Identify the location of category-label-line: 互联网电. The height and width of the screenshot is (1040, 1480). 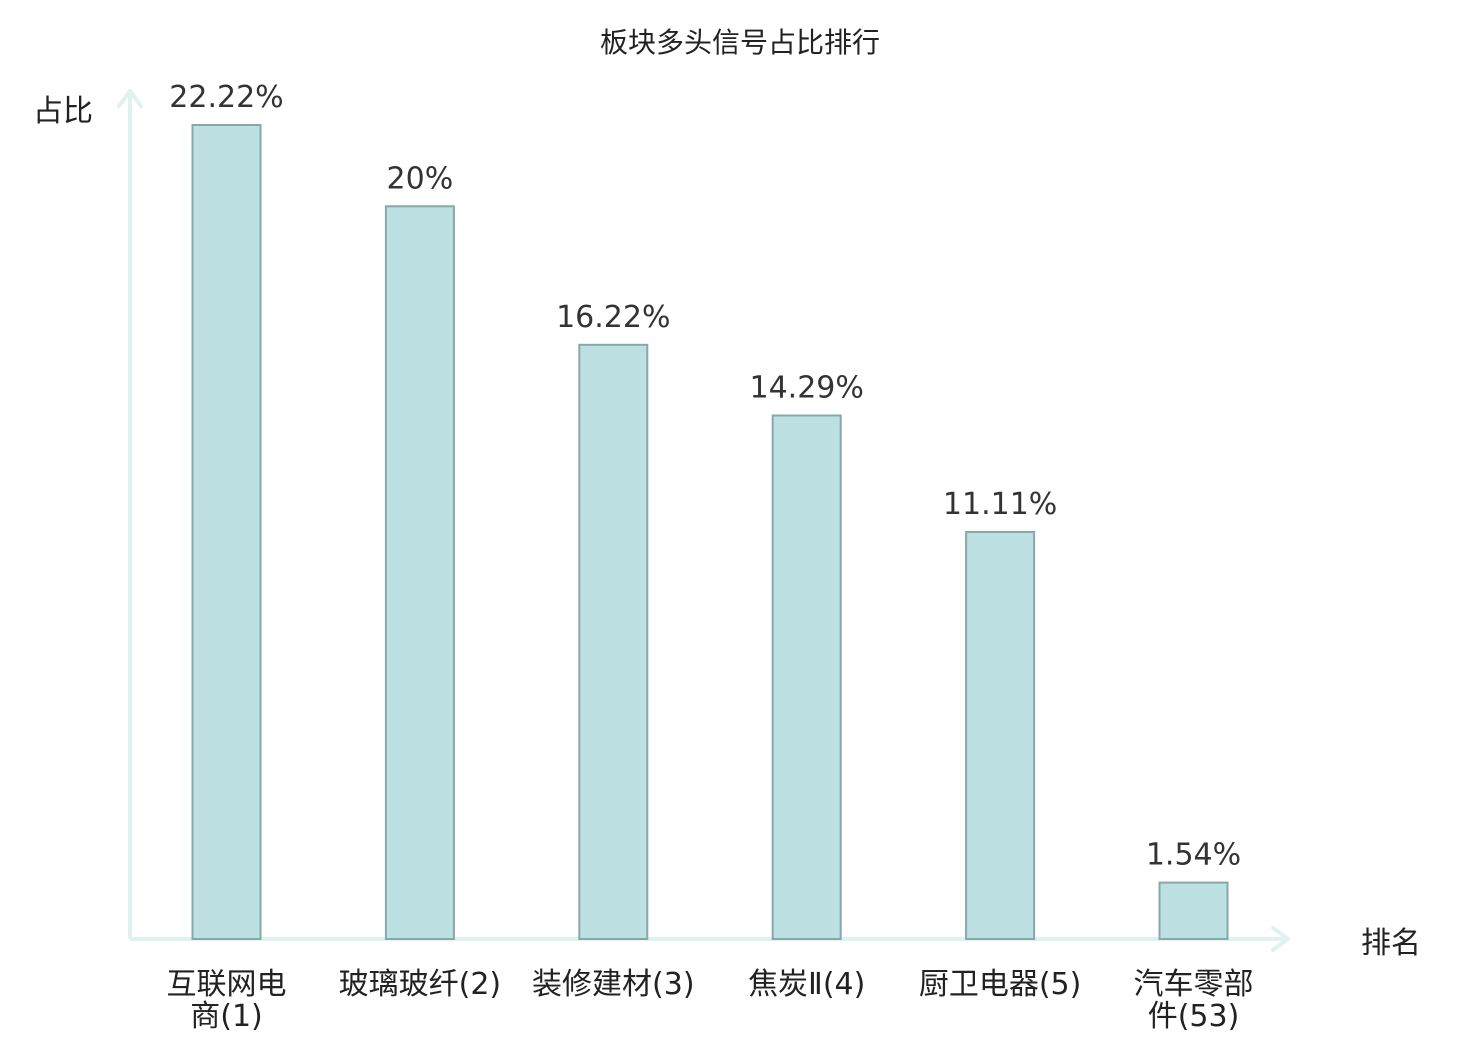
(227, 984).